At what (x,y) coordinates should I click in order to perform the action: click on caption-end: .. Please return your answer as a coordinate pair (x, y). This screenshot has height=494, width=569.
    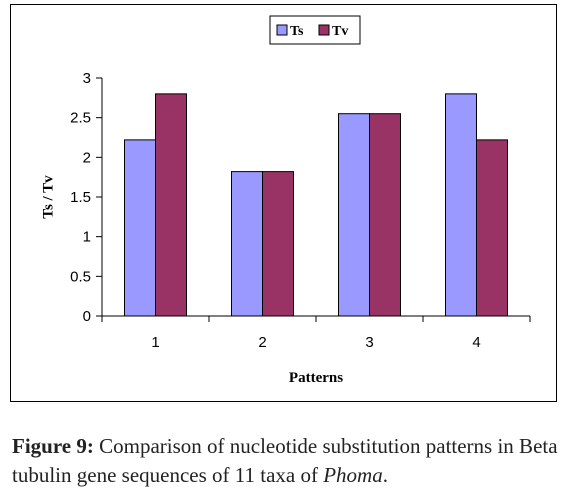
    Looking at the image, I should click on (385, 475).